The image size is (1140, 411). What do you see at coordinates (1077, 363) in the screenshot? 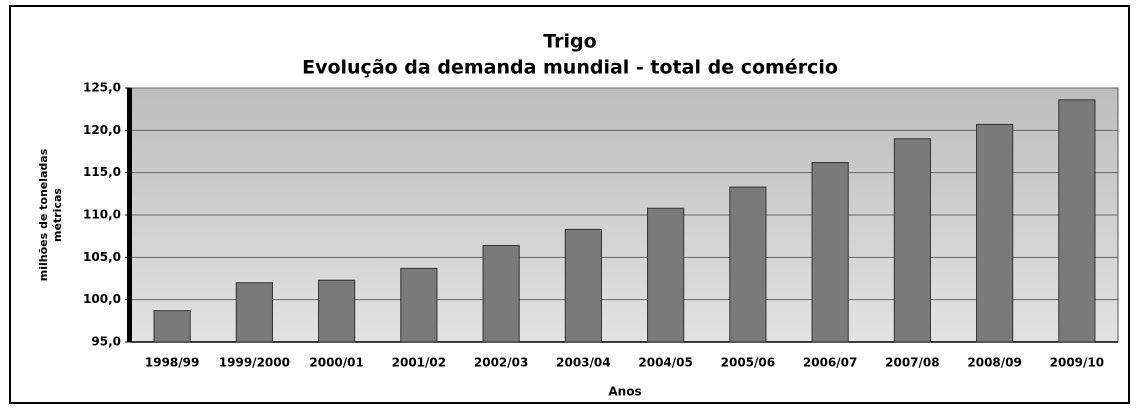
I see `x-tick-label: 2009/10` at bounding box center [1077, 363].